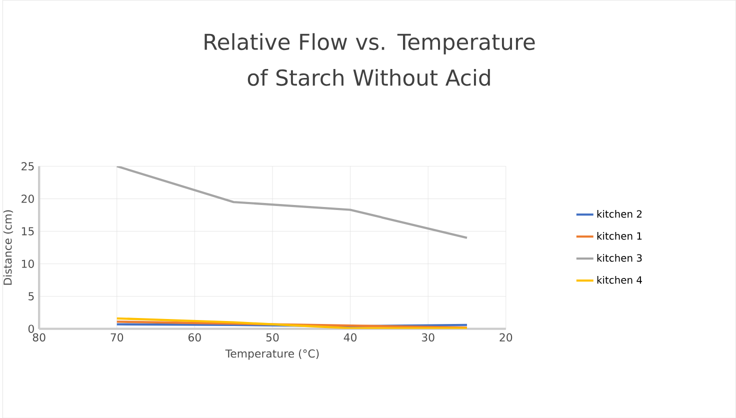 This screenshot has height=418, width=736. I want to click on x-tick-label: 70, so click(117, 337).